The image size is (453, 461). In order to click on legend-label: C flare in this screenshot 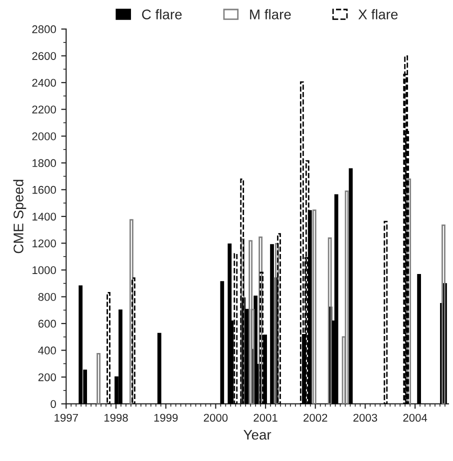, I will do `click(162, 14)`.